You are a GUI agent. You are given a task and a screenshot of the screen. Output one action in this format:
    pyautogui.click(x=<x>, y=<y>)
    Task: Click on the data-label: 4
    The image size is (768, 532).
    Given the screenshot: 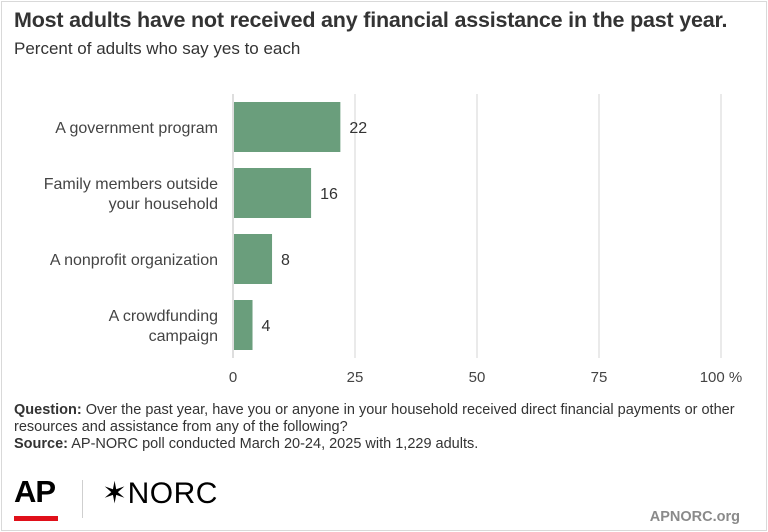 What is the action you would take?
    pyautogui.click(x=266, y=326)
    